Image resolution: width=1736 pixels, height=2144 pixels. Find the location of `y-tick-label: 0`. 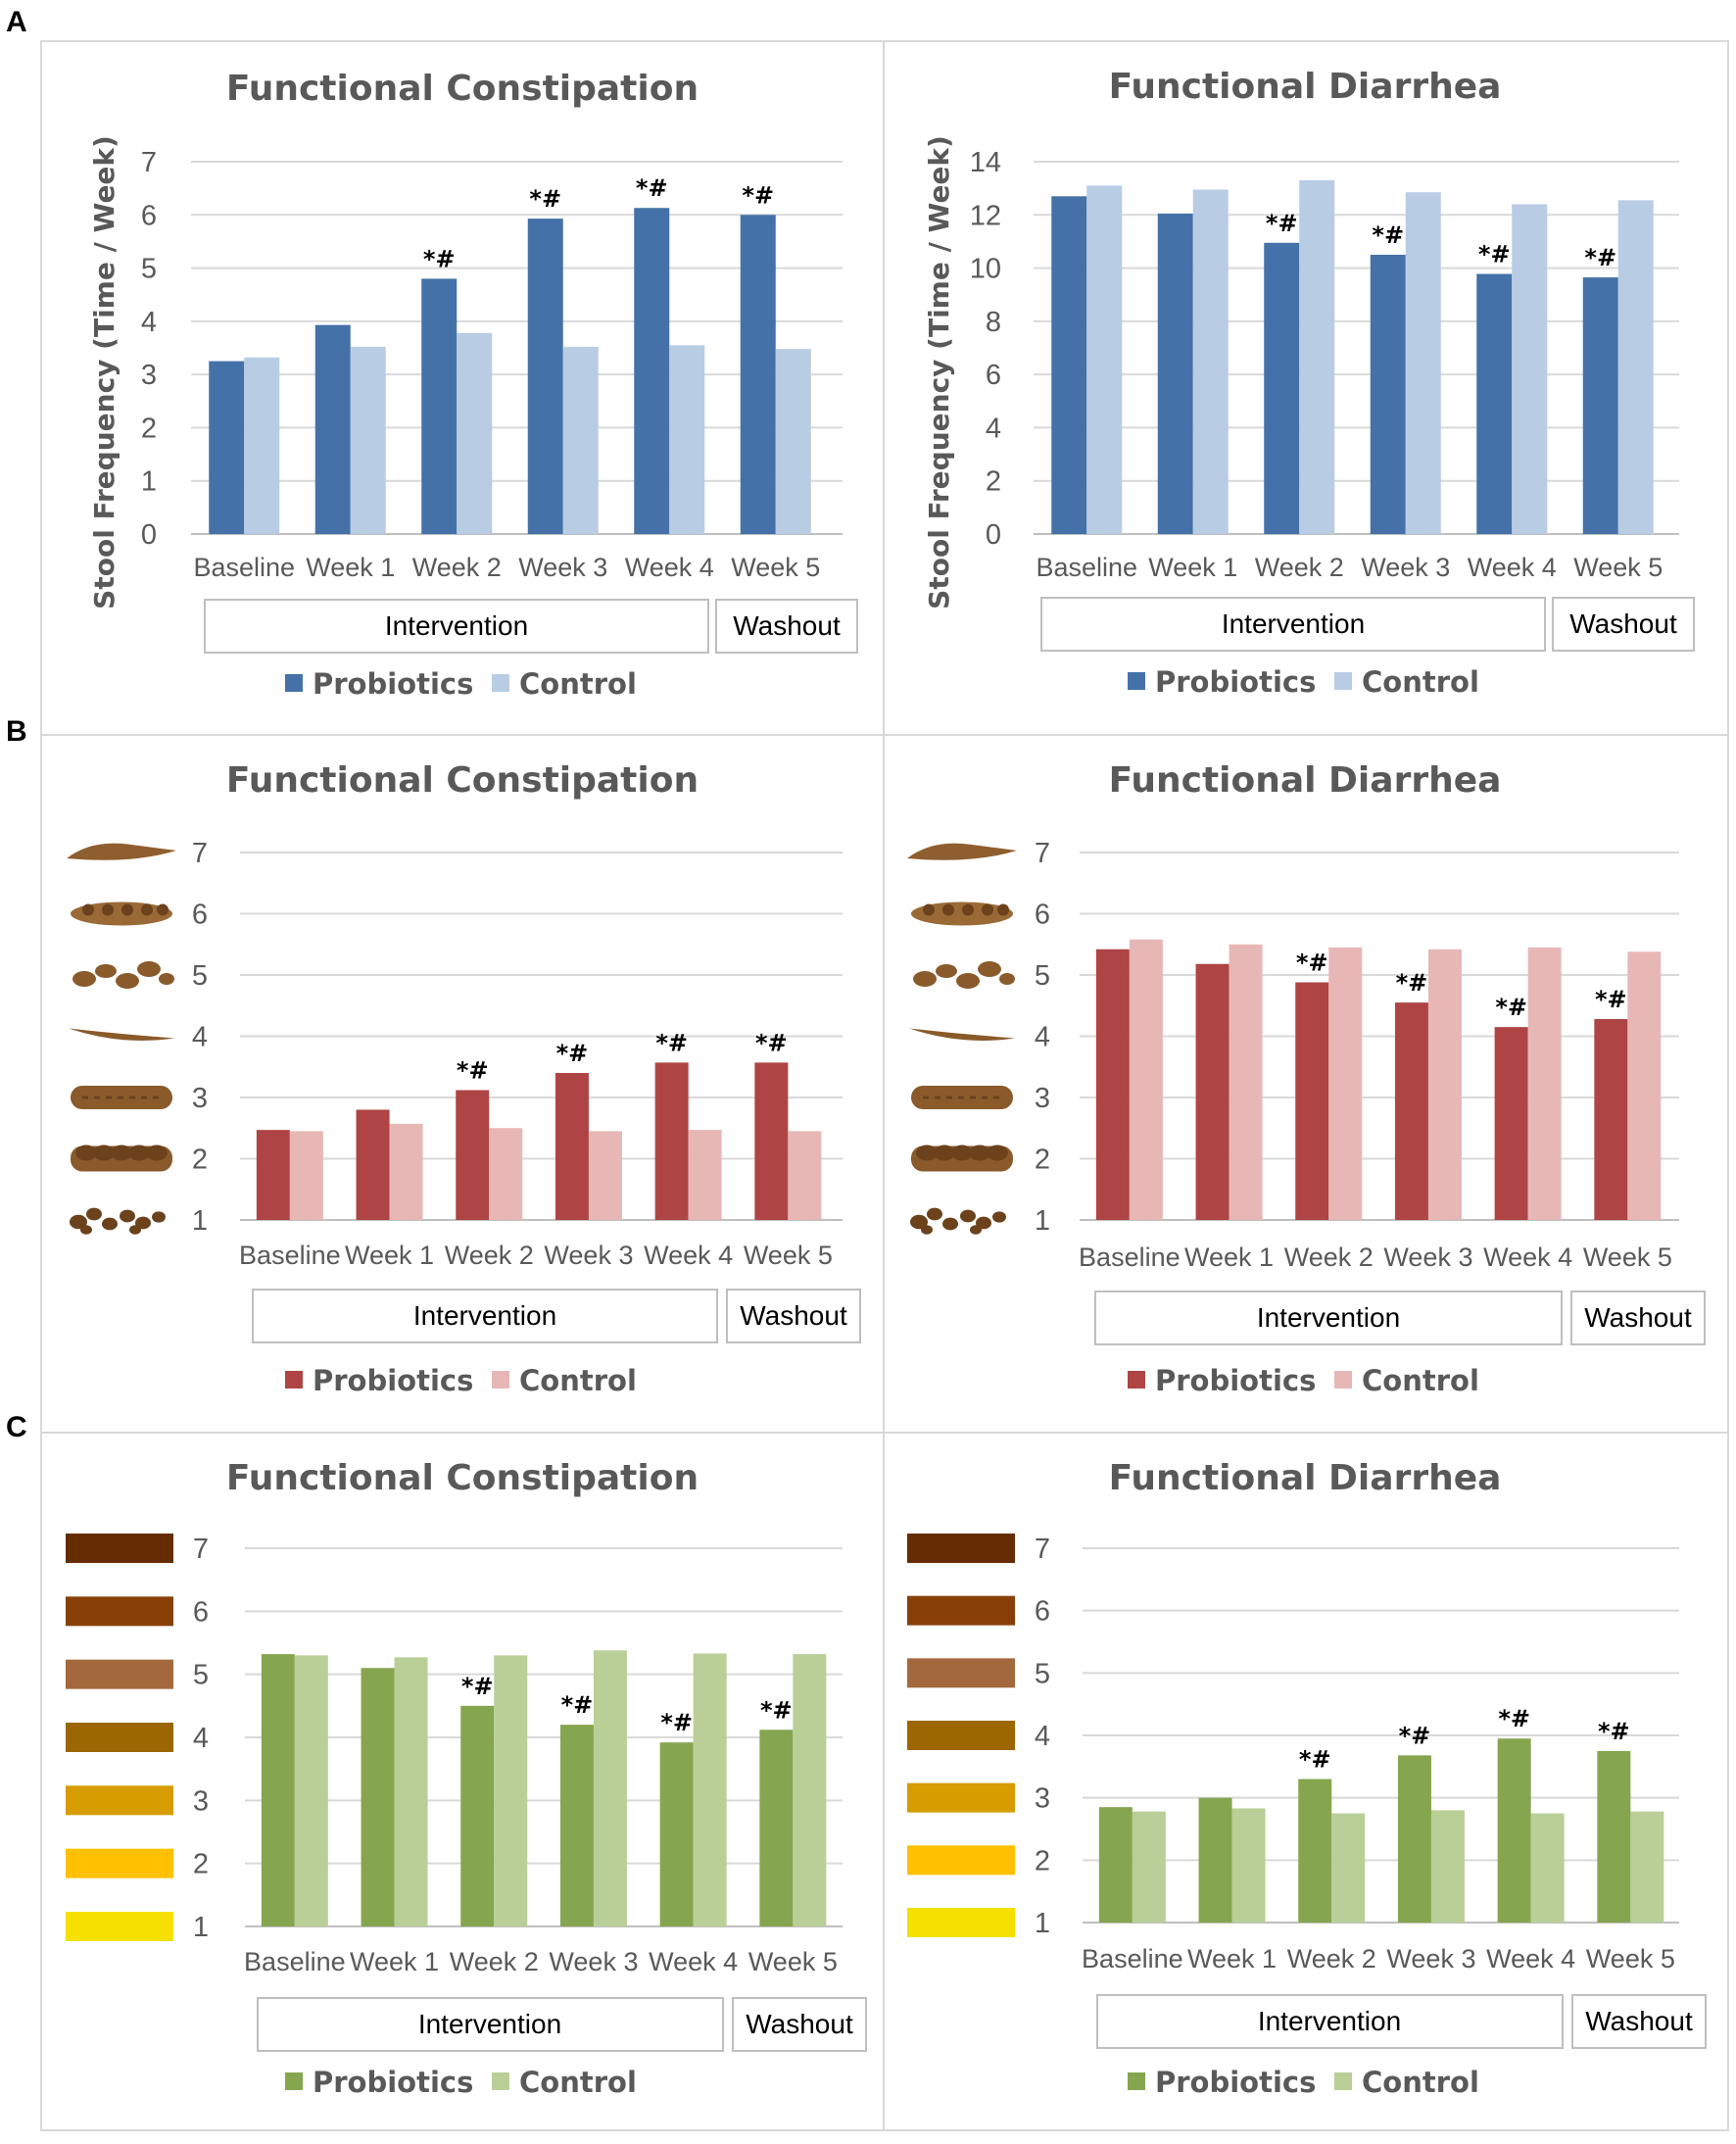

y-tick-label: 0 is located at coordinates (994, 535).